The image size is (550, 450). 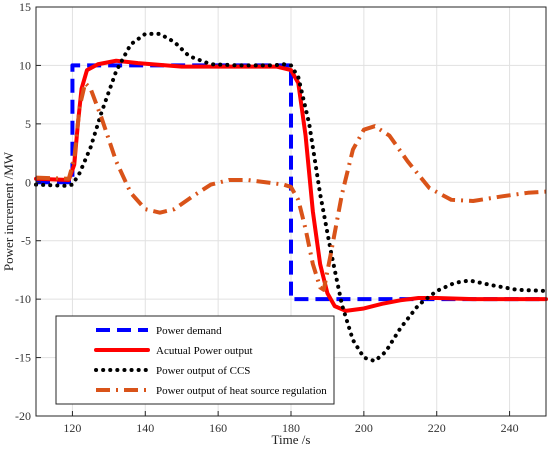 What do you see at coordinates (8, 211) in the screenshot?
I see `y-axis-title: Power increment /MW` at bounding box center [8, 211].